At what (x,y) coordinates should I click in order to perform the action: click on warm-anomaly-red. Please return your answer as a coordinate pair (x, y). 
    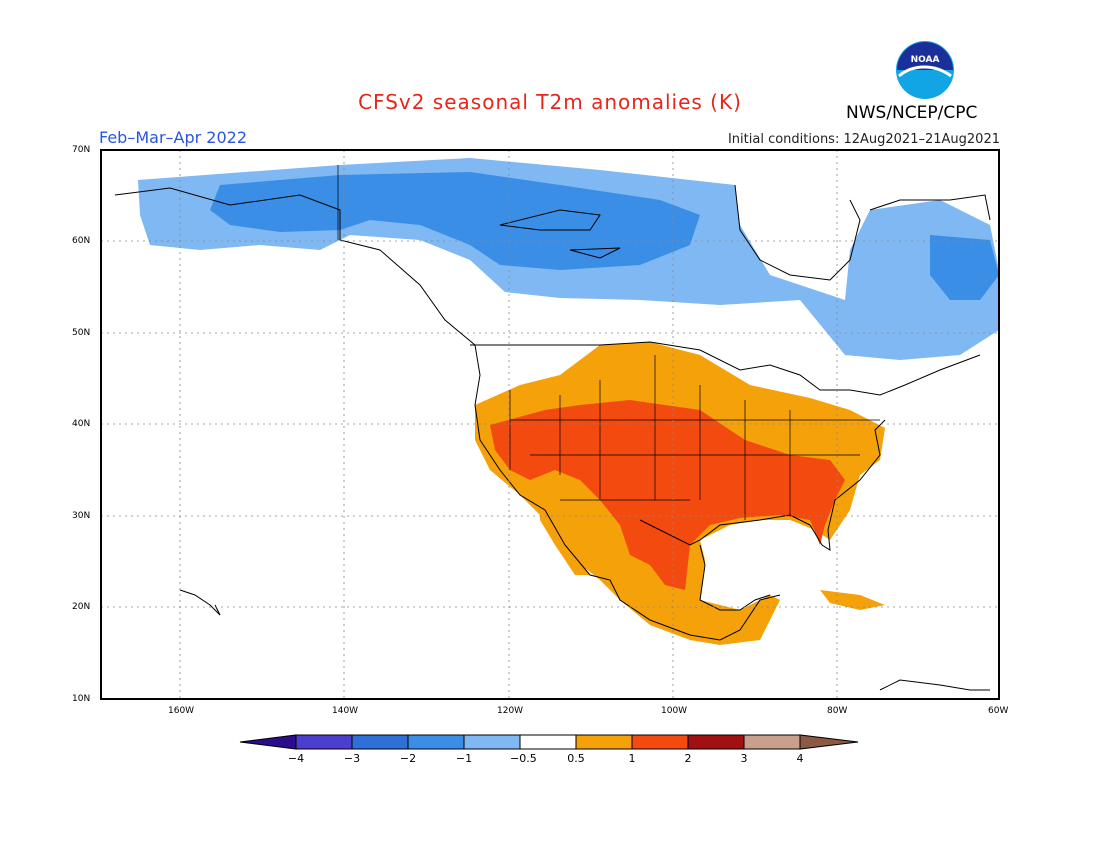
    Looking at the image, I should click on (667, 495).